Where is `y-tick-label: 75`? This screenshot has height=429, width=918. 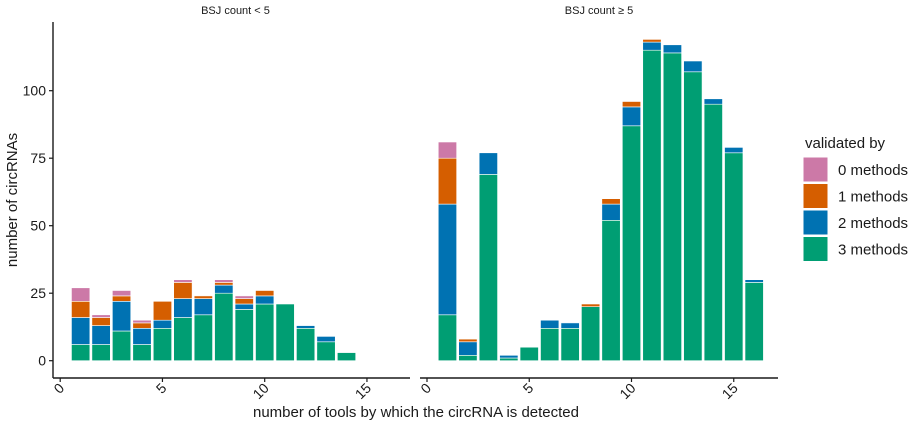
y-tick-label: 75 is located at coordinates (38, 158).